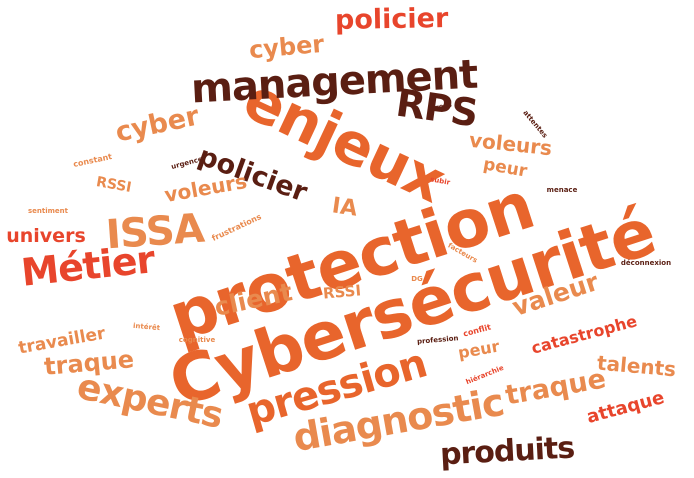  I want to click on word-cognitive: cognitive, so click(197, 339).